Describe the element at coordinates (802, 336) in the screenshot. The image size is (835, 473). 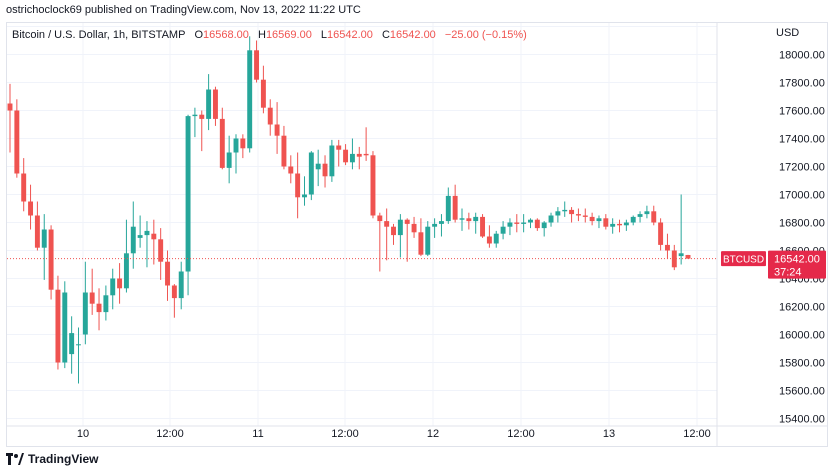
I see `y-tick-label: 16000.00` at that location.